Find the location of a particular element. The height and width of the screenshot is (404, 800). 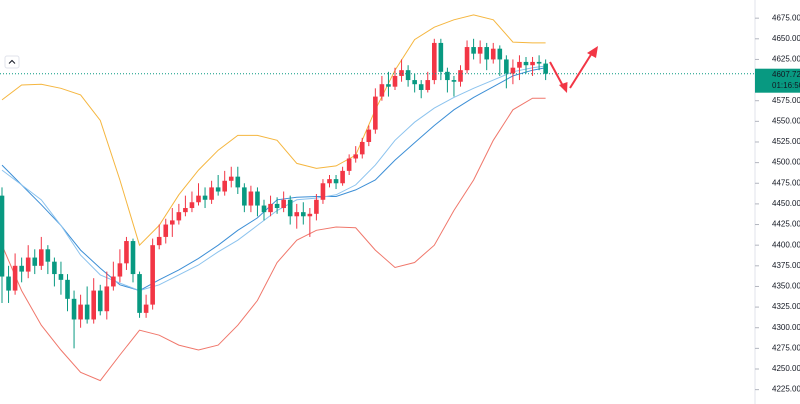

y-tick-label: 4375.00 is located at coordinates (786, 265).